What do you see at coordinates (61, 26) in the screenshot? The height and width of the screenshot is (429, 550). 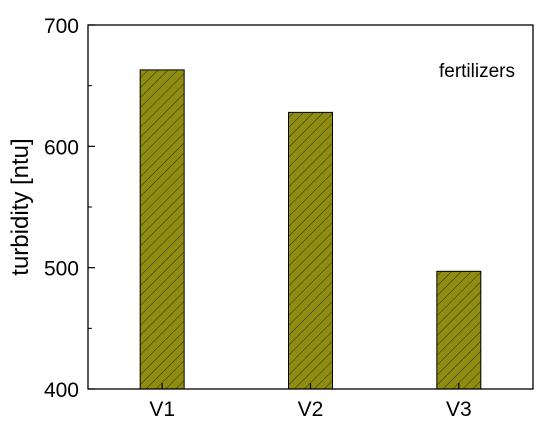 I see `y-tick-label: 700` at bounding box center [61, 26].